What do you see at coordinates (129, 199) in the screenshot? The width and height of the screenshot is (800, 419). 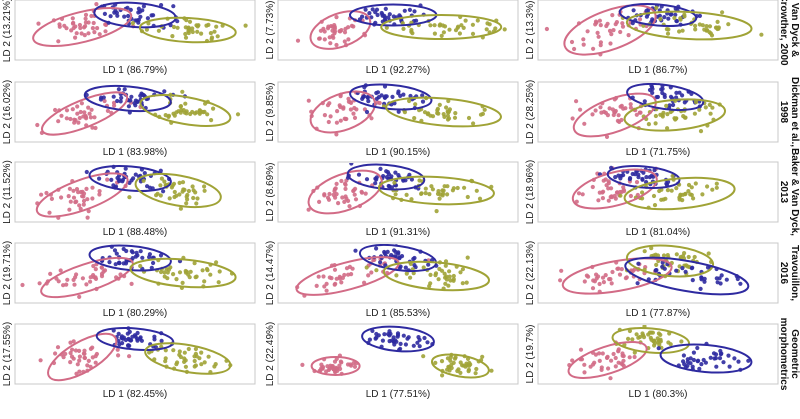 I see `panel-r2-c0: LD 1 (88.48%) LD 2 (11.52%)` at bounding box center [129, 199].